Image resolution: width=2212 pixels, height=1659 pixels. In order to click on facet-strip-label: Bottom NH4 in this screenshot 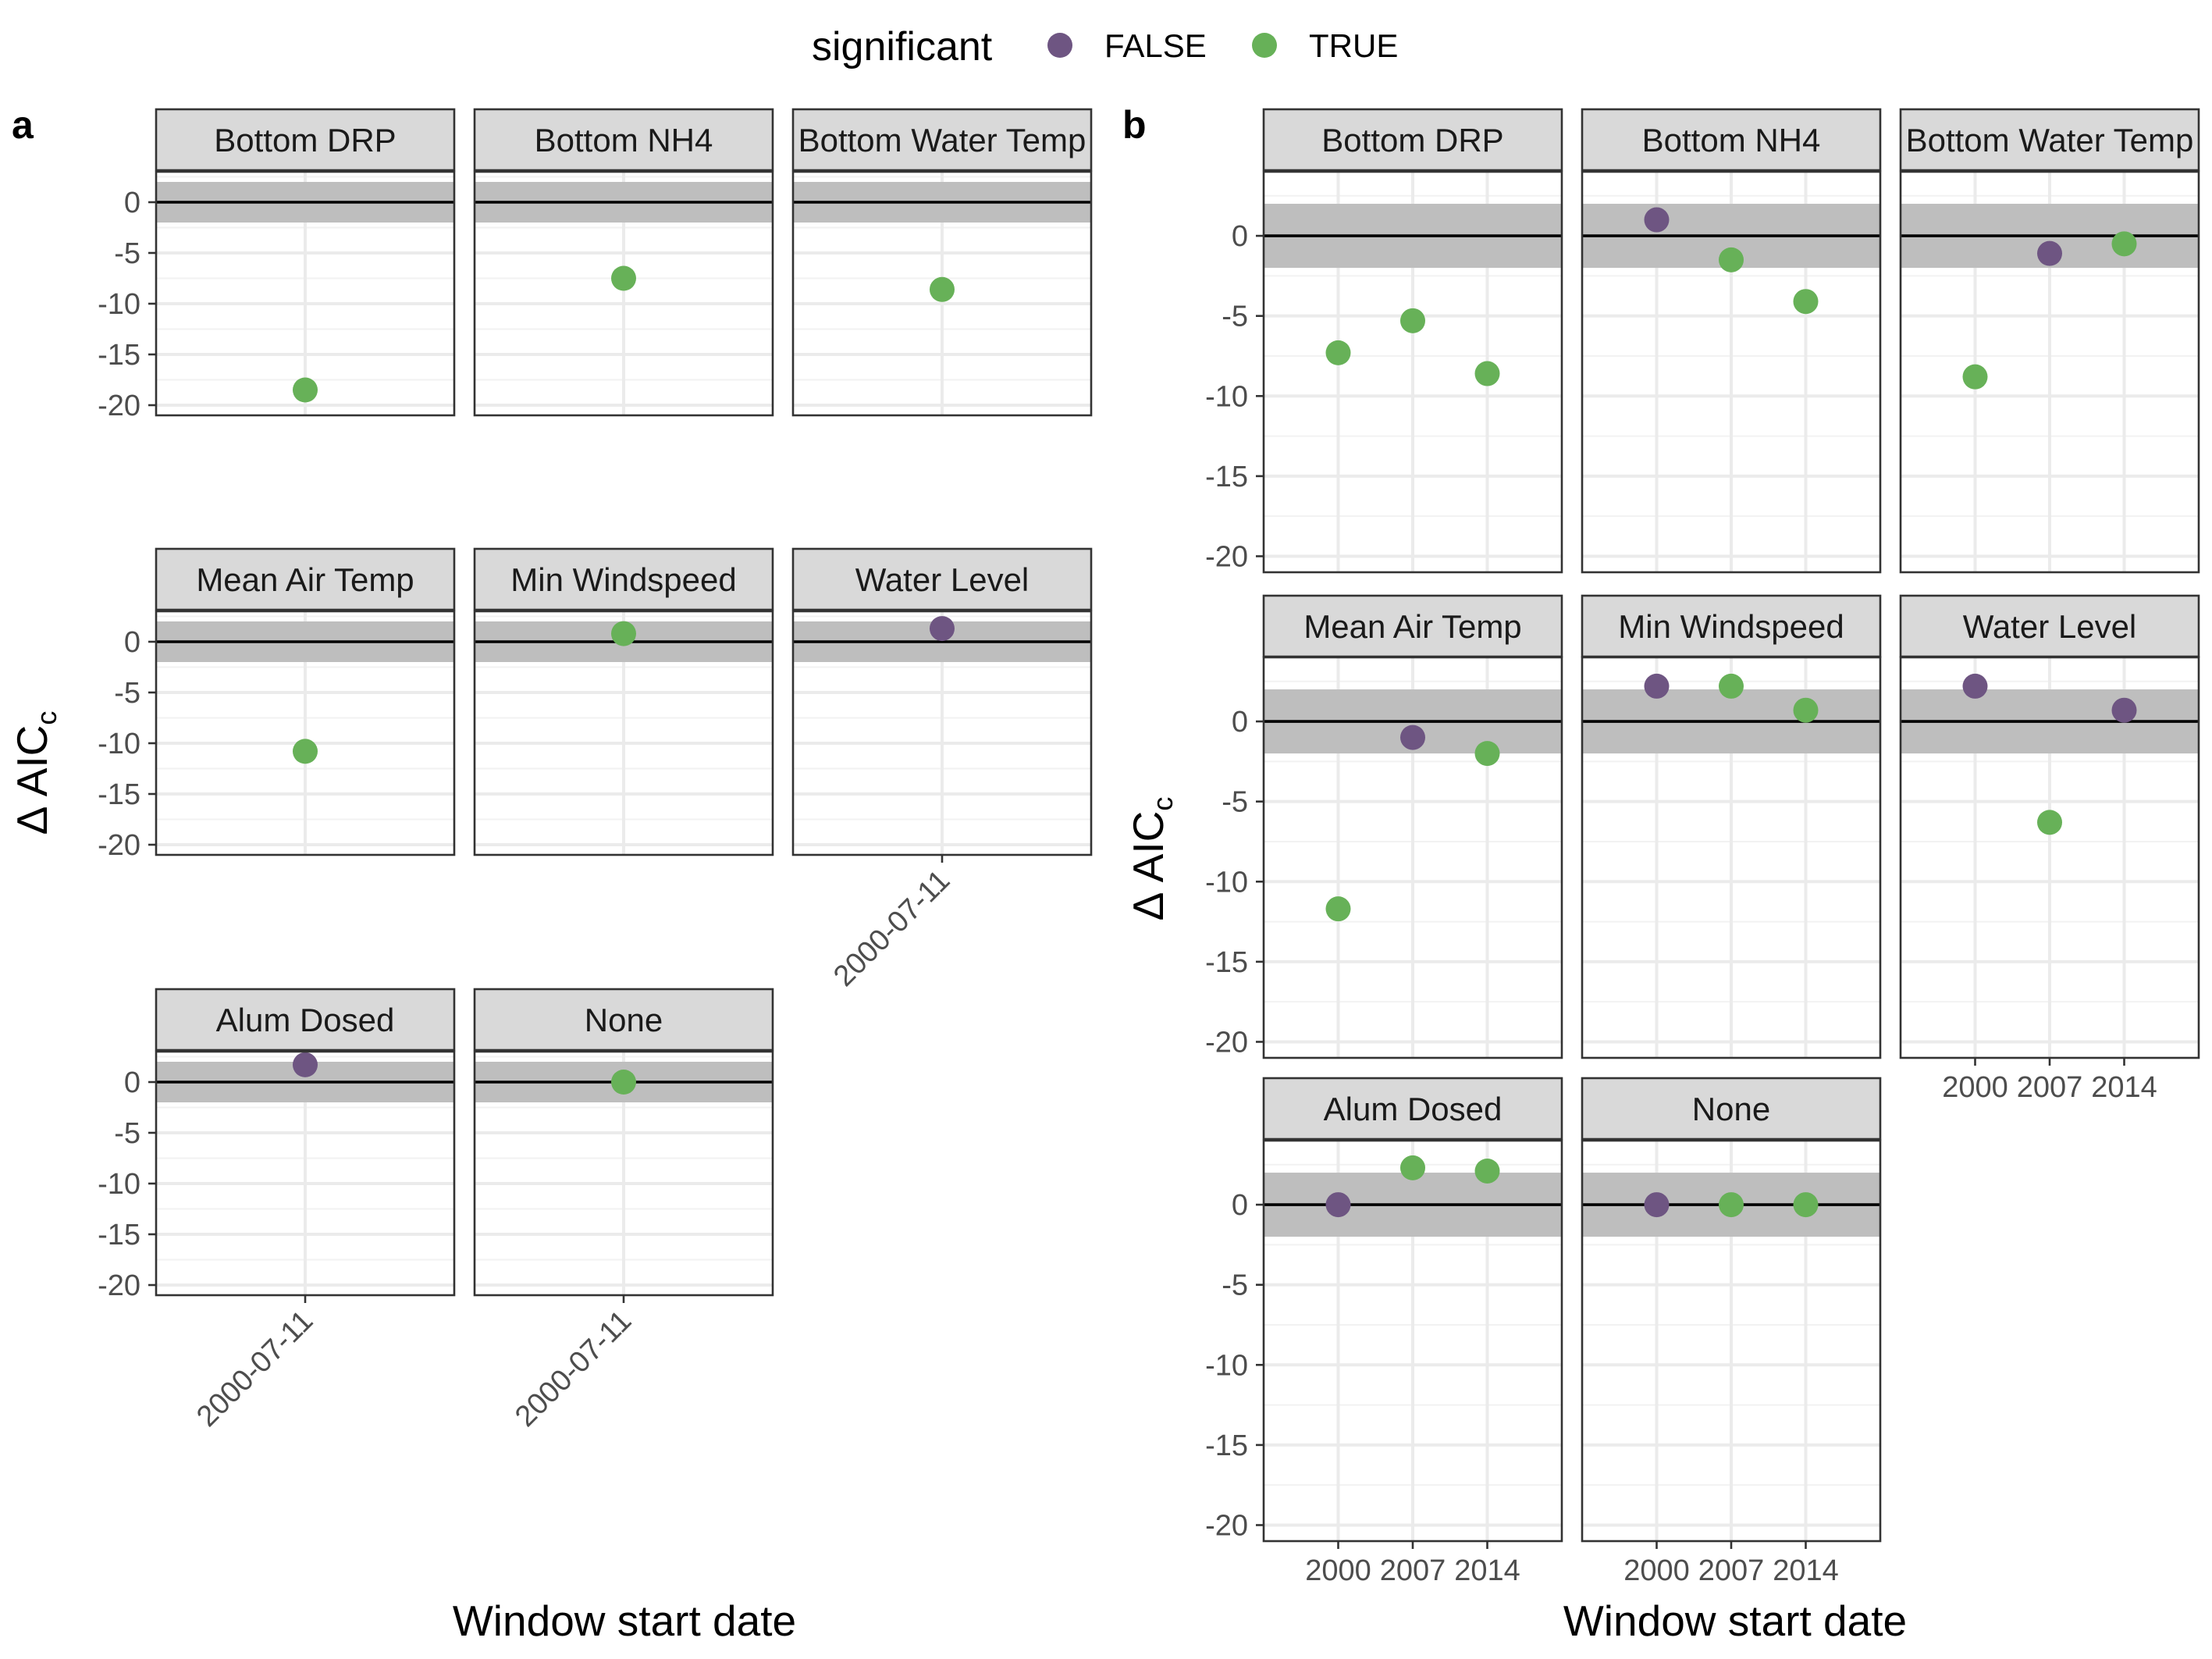, I will do `click(624, 140)`.